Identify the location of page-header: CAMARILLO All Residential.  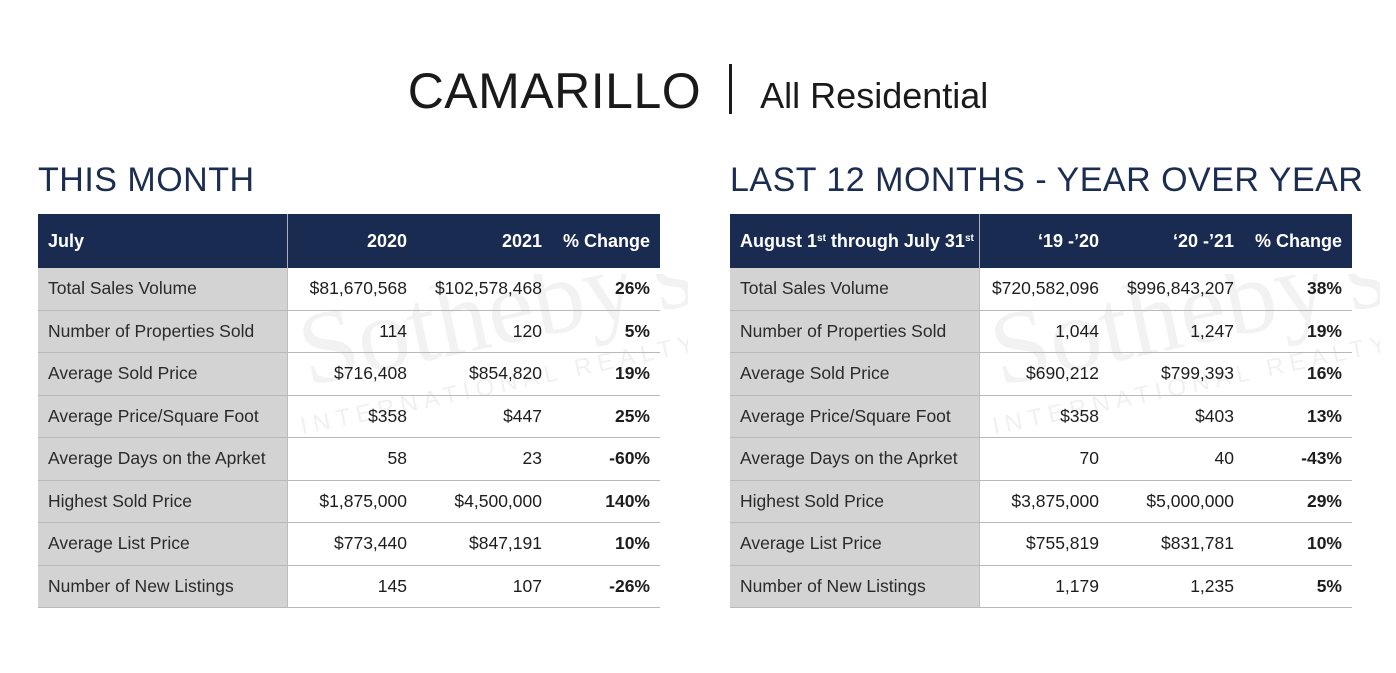
(698, 91).